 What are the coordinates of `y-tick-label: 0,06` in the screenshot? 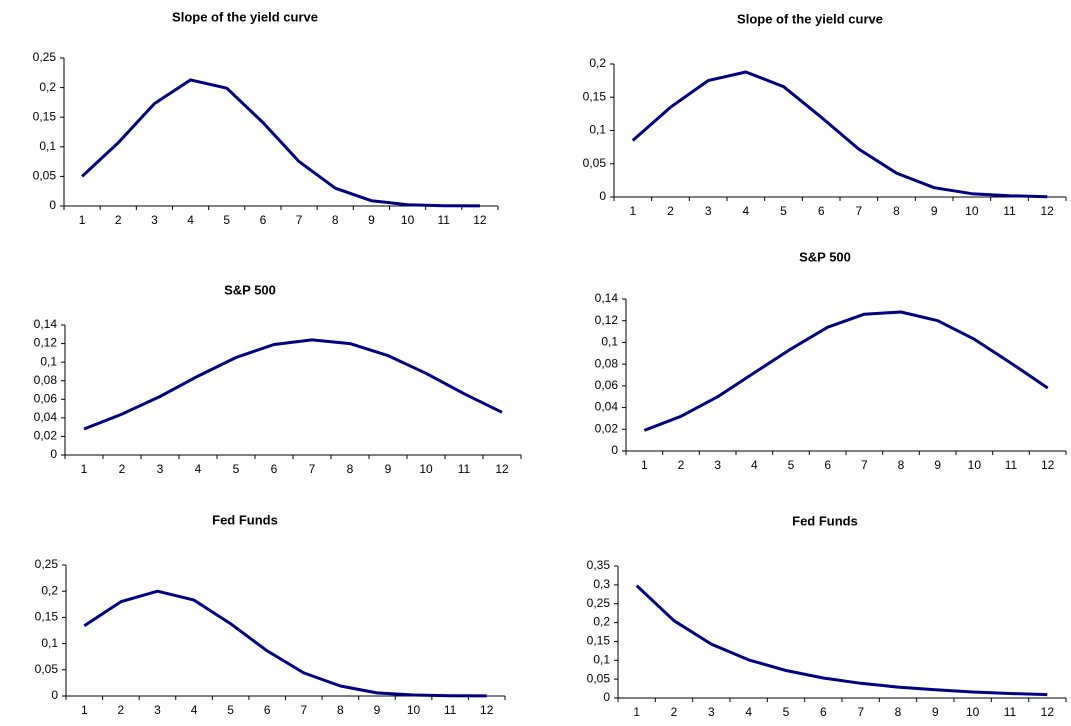 It's located at (607, 385).